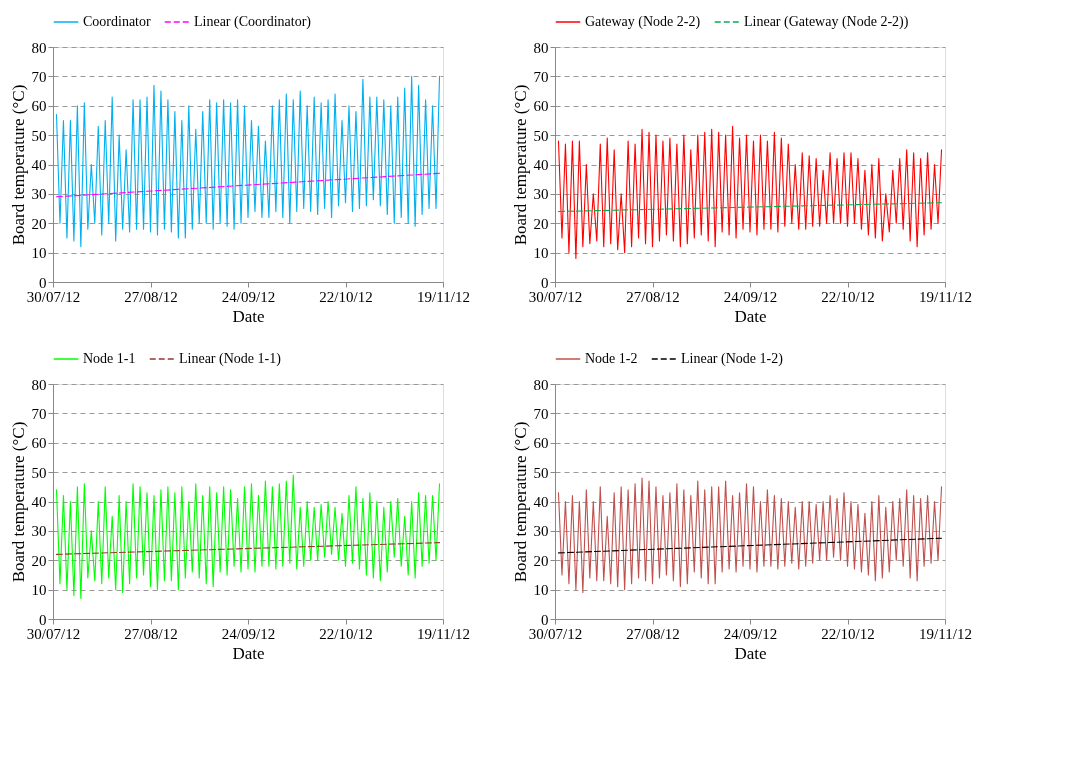 The height and width of the screenshot is (778, 1078). Describe the element at coordinates (826, 22) in the screenshot. I see `legend-label: Linear (Gateway (Node 2-2))` at that location.